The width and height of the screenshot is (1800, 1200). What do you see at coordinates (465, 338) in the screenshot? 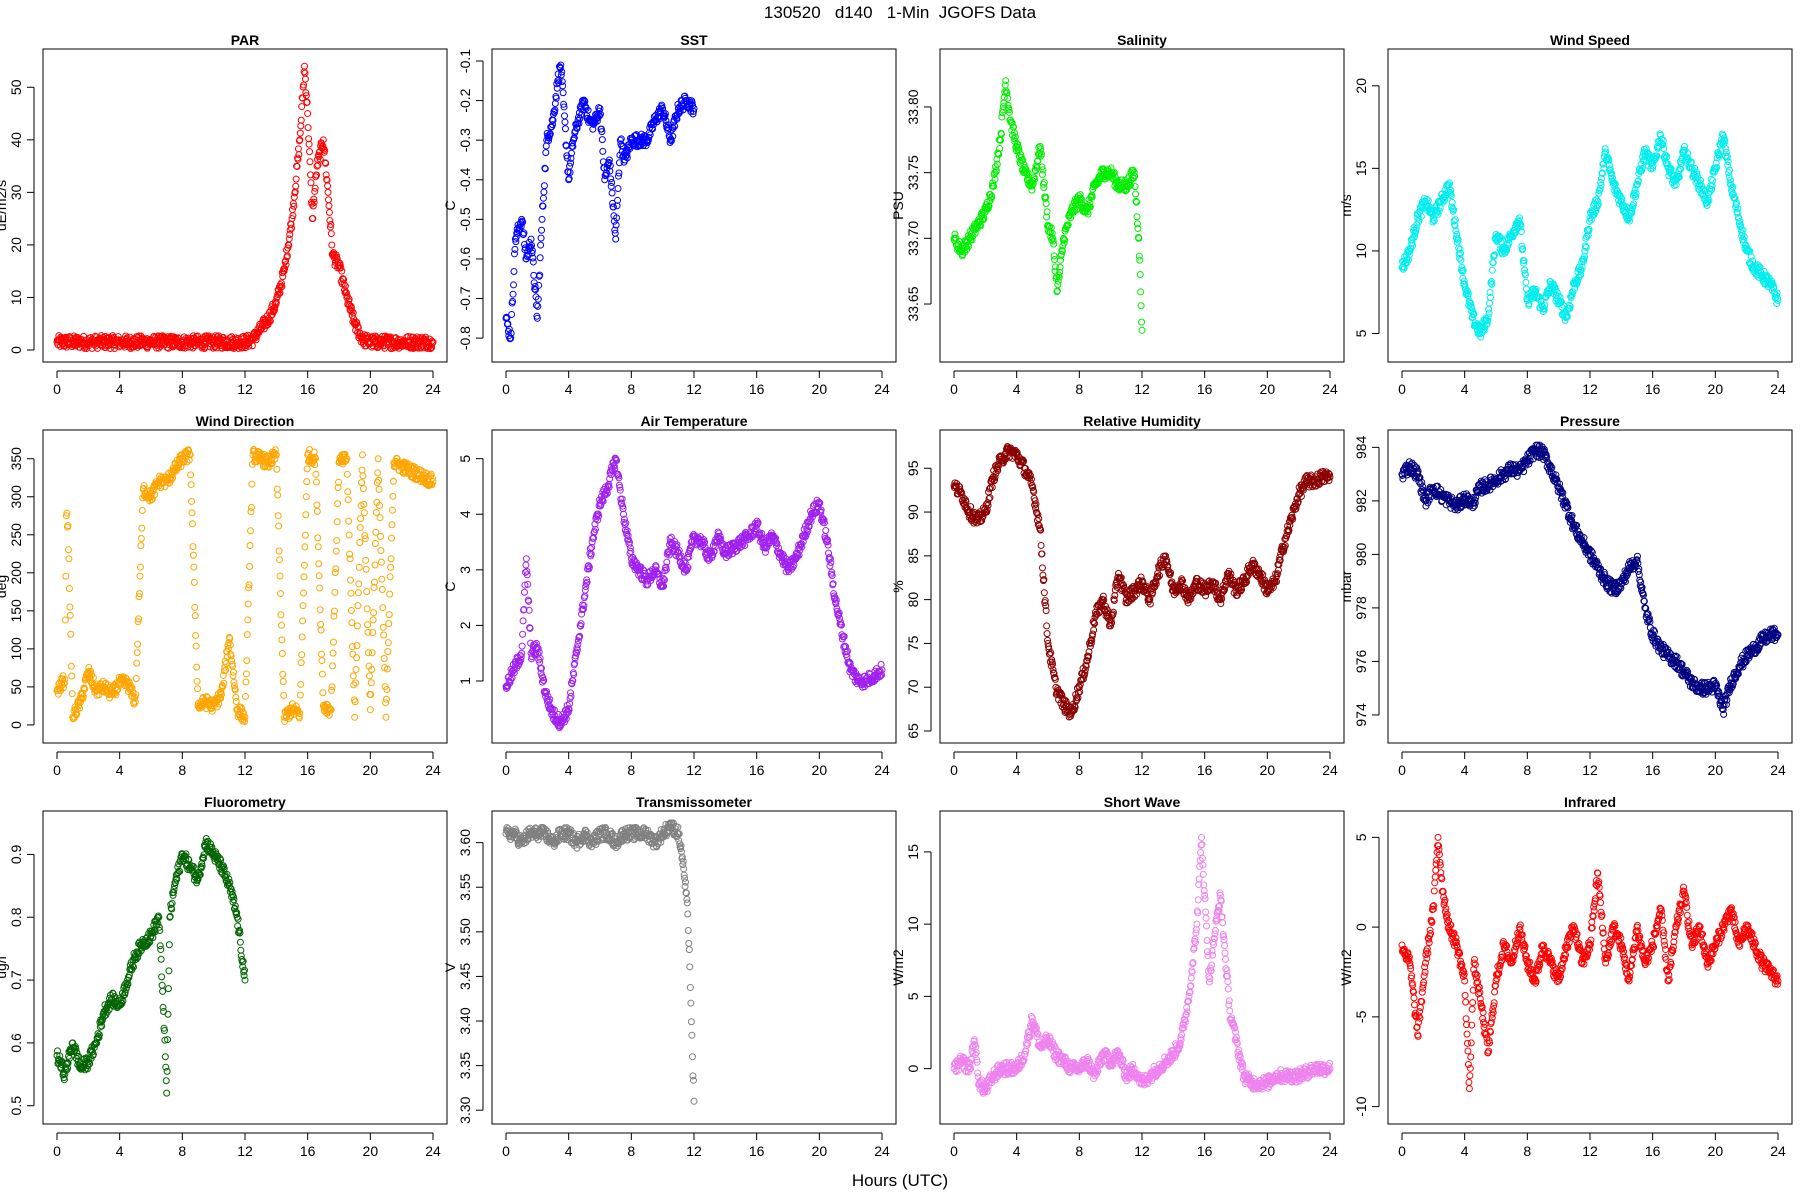
I see `y-tick-label: -0.8` at bounding box center [465, 338].